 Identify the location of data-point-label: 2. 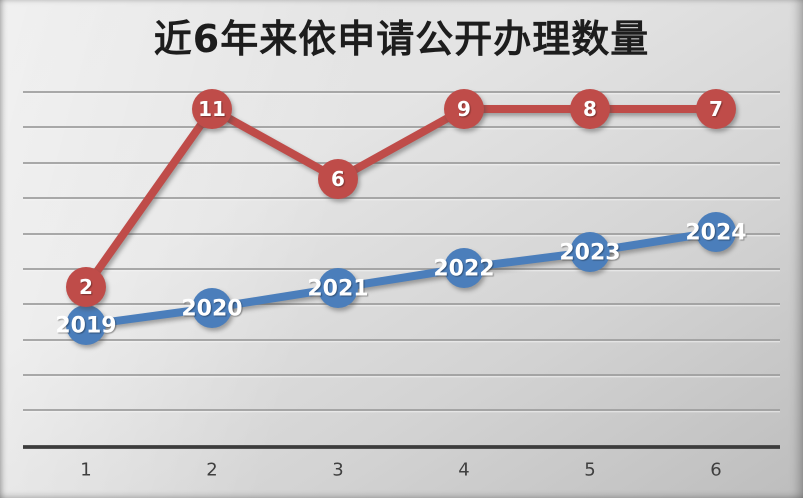
(86, 287).